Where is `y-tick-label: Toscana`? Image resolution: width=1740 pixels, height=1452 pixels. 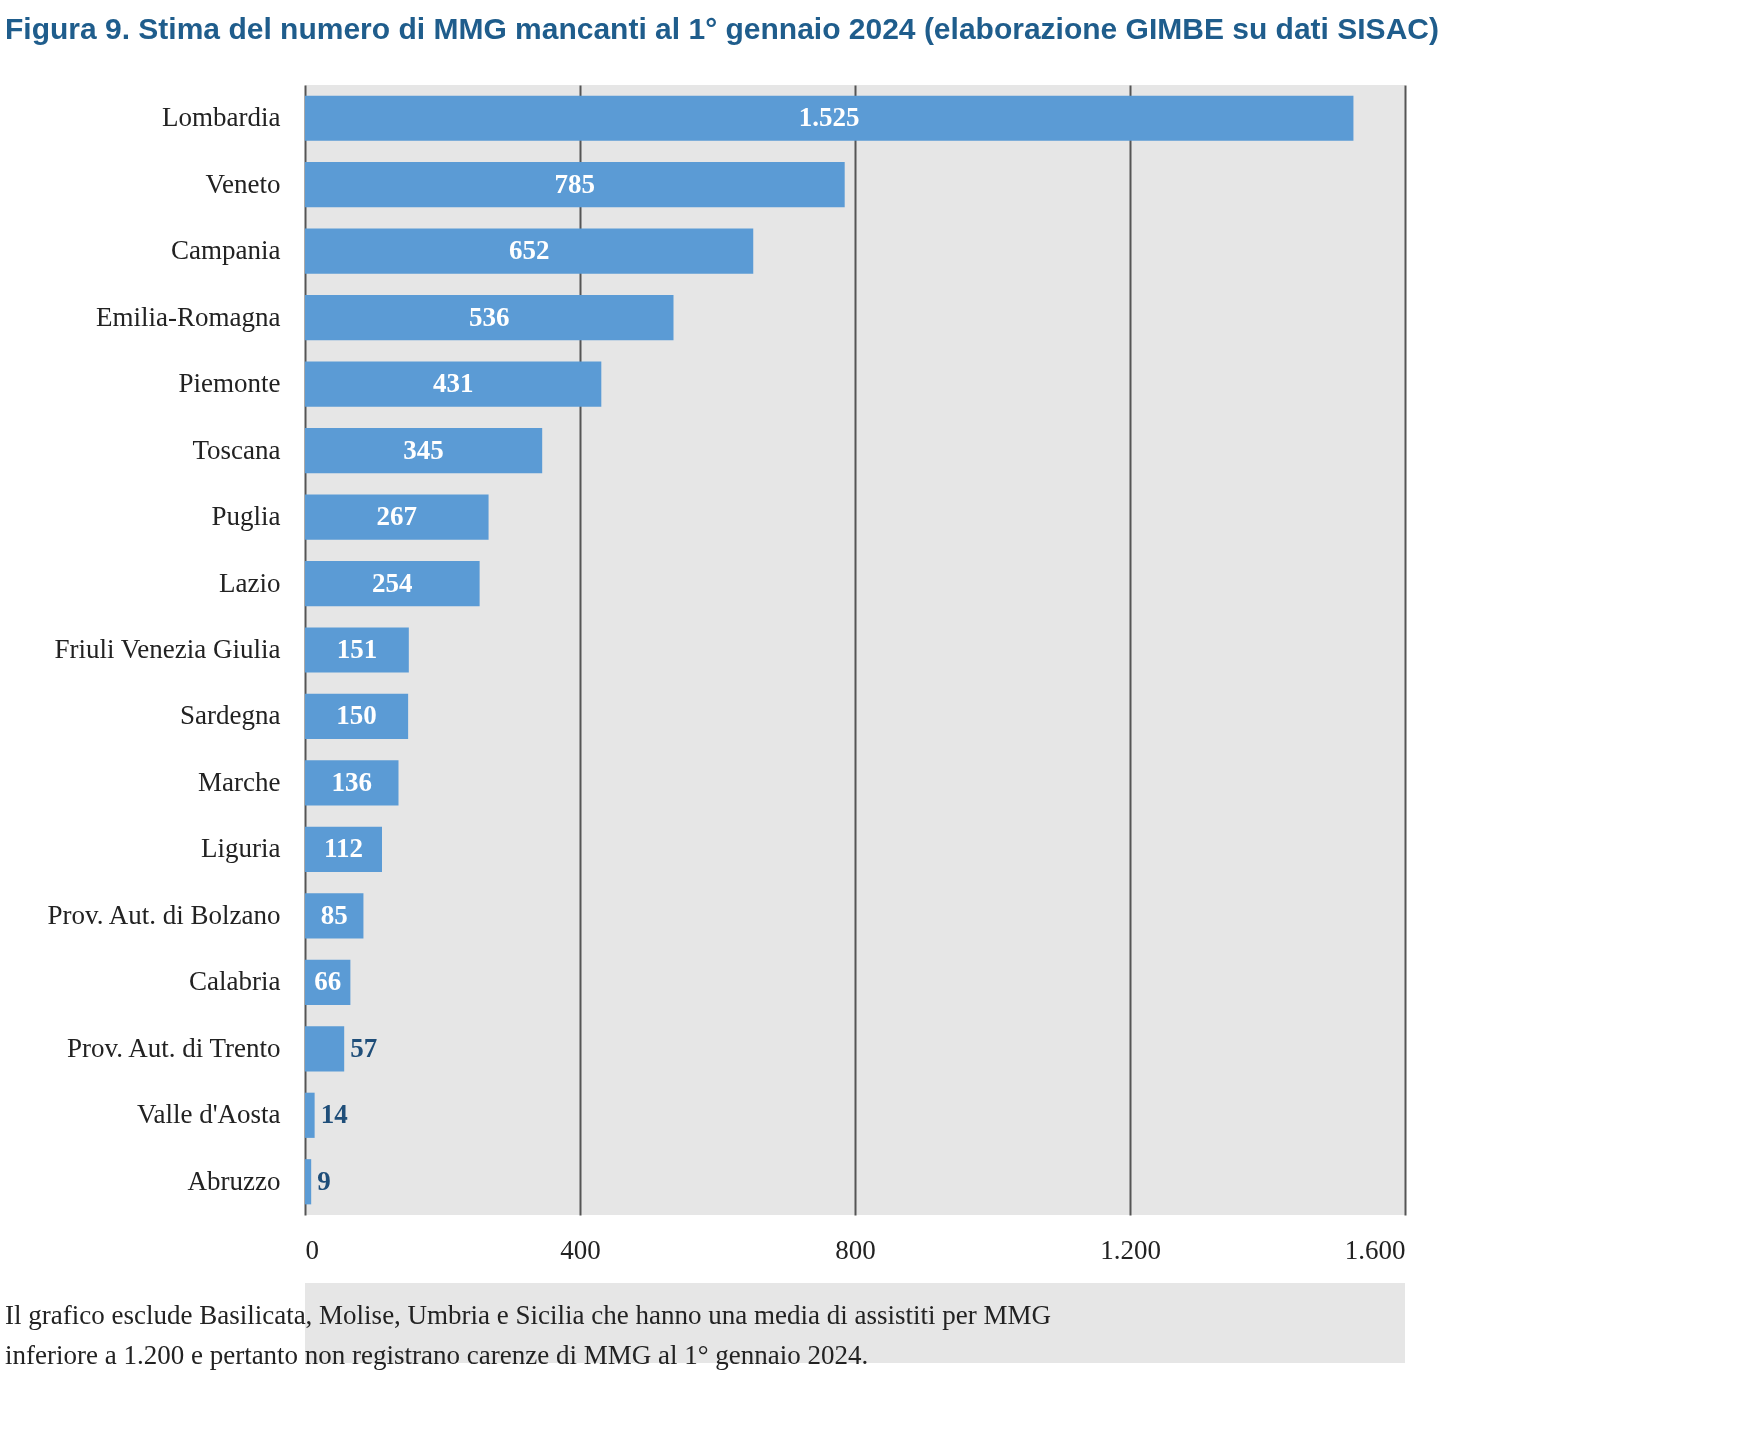
y-tick-label: Toscana is located at coordinates (236, 449).